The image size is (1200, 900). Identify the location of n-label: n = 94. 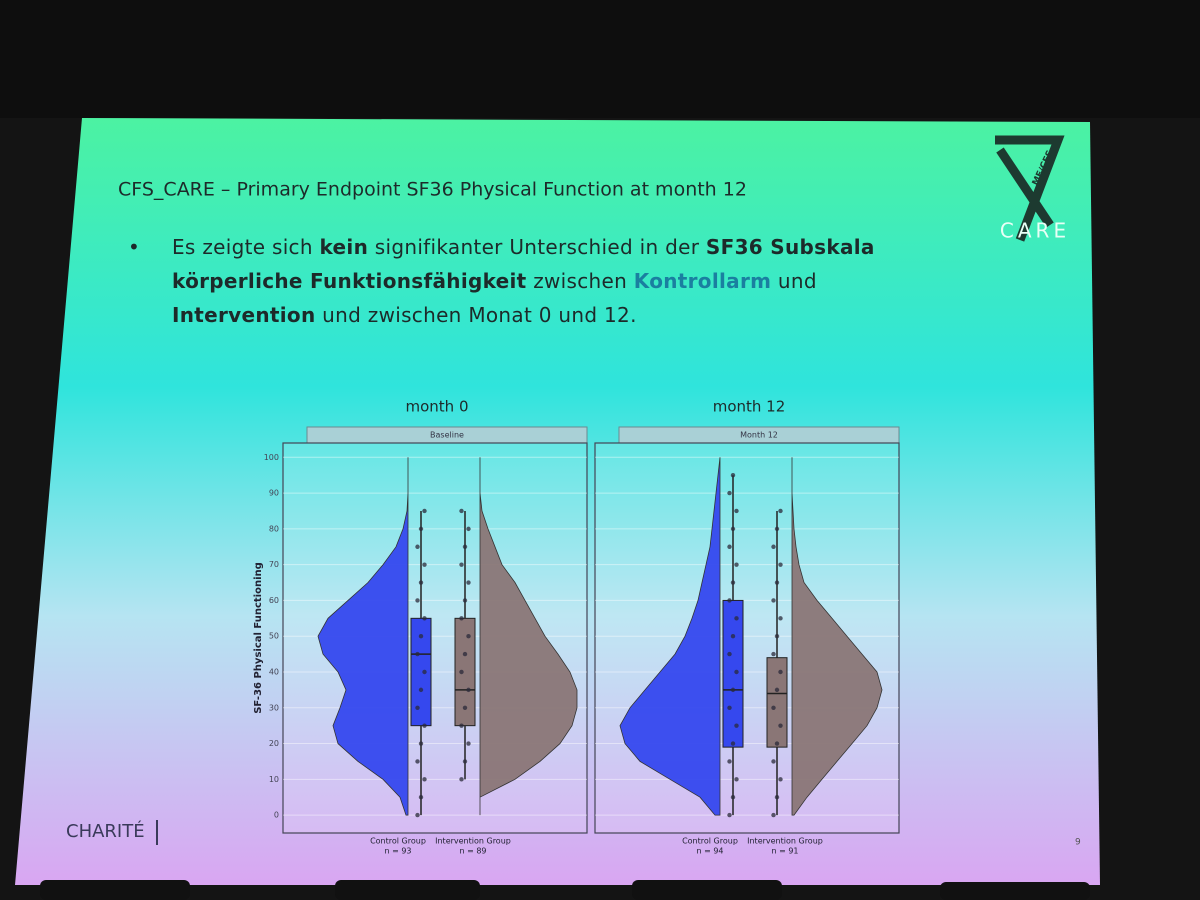
(709, 851).